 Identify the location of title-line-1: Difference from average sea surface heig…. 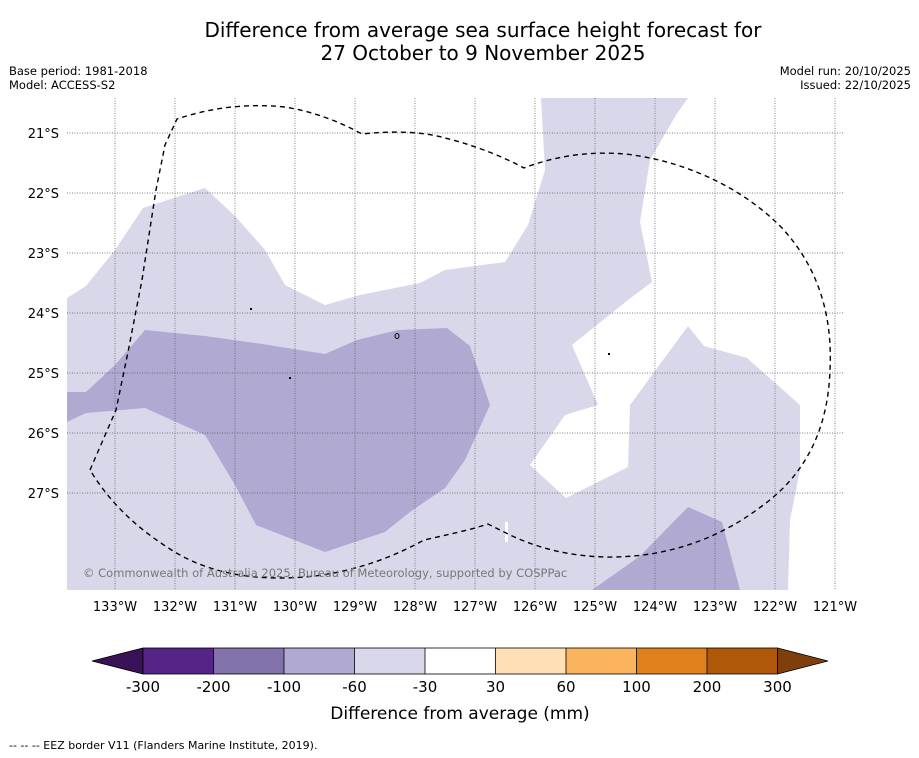
(483, 30).